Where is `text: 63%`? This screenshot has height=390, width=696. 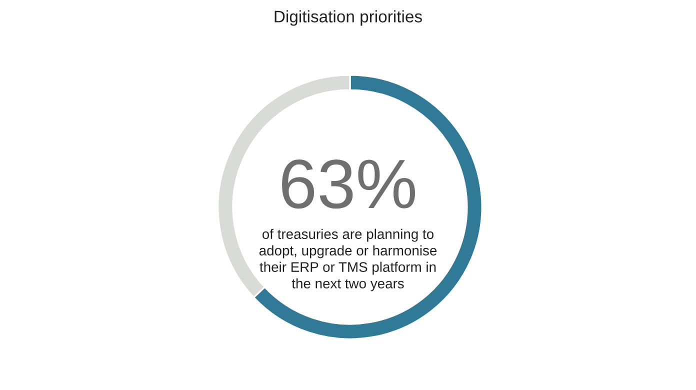 text: 63% is located at coordinates (349, 184).